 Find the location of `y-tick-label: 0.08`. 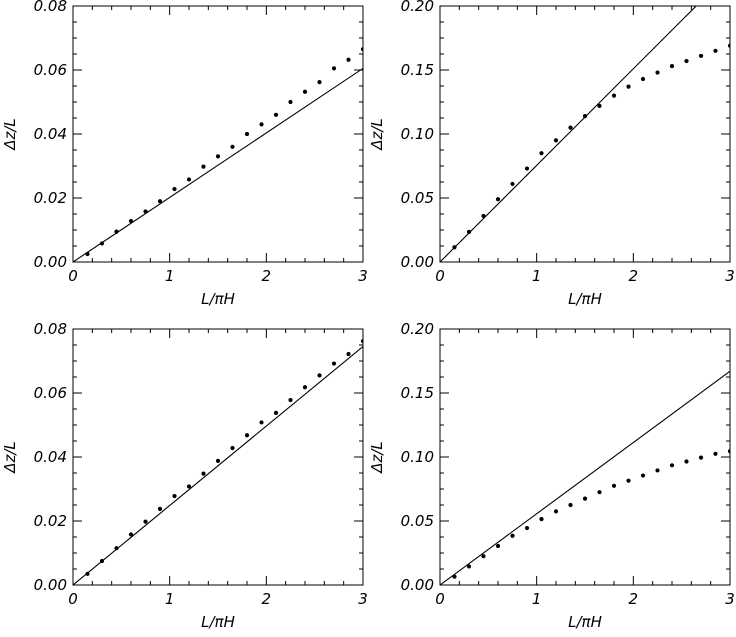

y-tick-label: 0.08 is located at coordinates (50, 329).